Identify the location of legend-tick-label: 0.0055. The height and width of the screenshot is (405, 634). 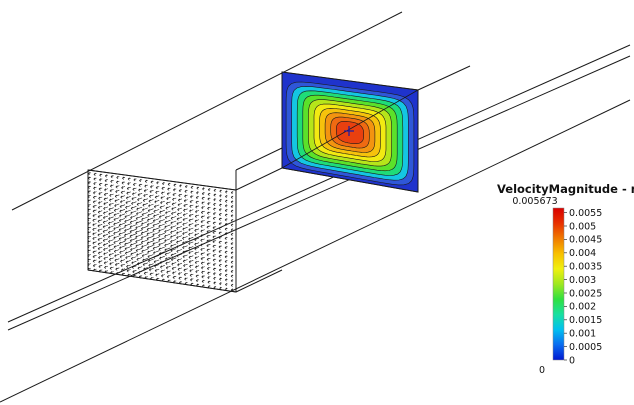
(585, 213).